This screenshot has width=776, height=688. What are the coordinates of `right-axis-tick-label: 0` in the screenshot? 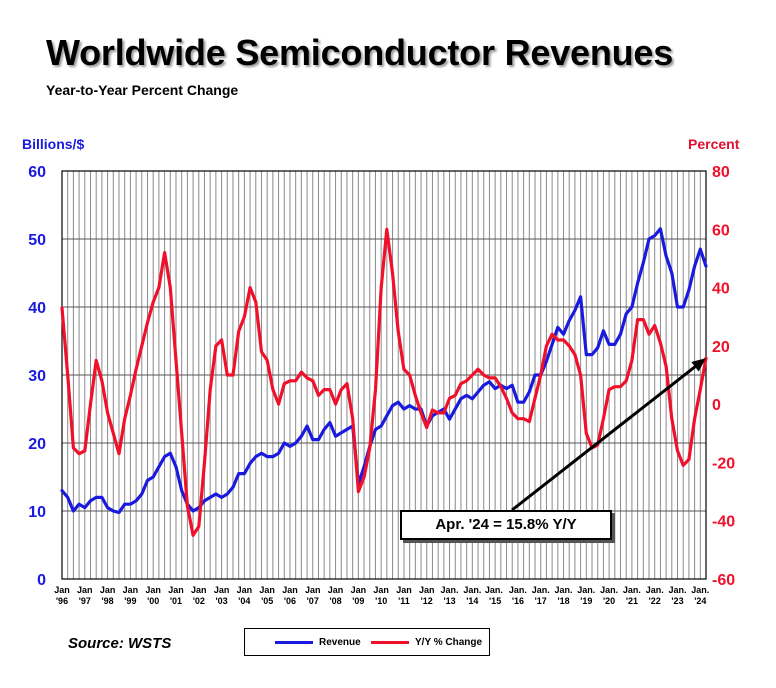 It's located at (716, 405).